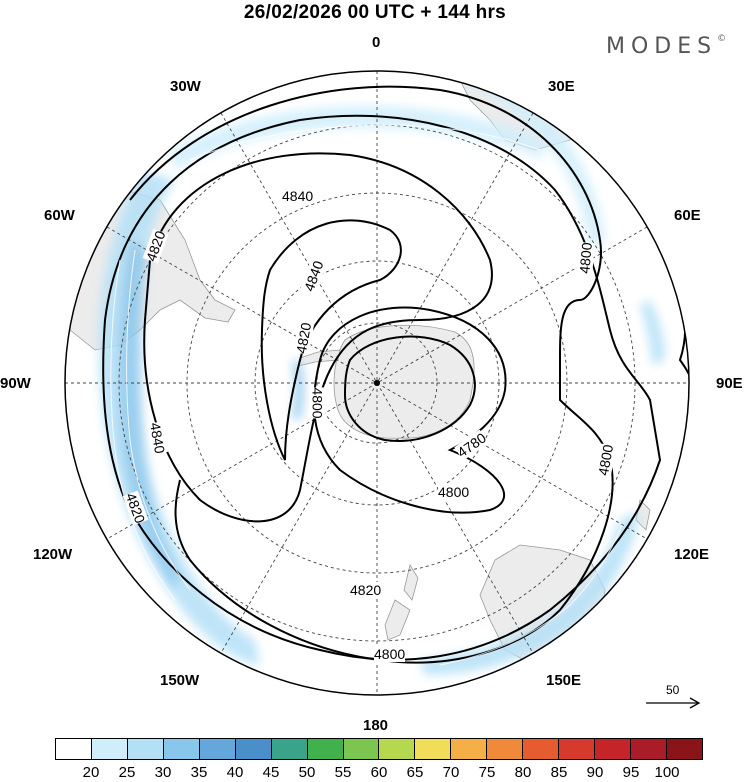 Image resolution: width=750 pixels, height=782 pixels. What do you see at coordinates (307, 772) in the screenshot?
I see `colorbar-label: 50` at bounding box center [307, 772].